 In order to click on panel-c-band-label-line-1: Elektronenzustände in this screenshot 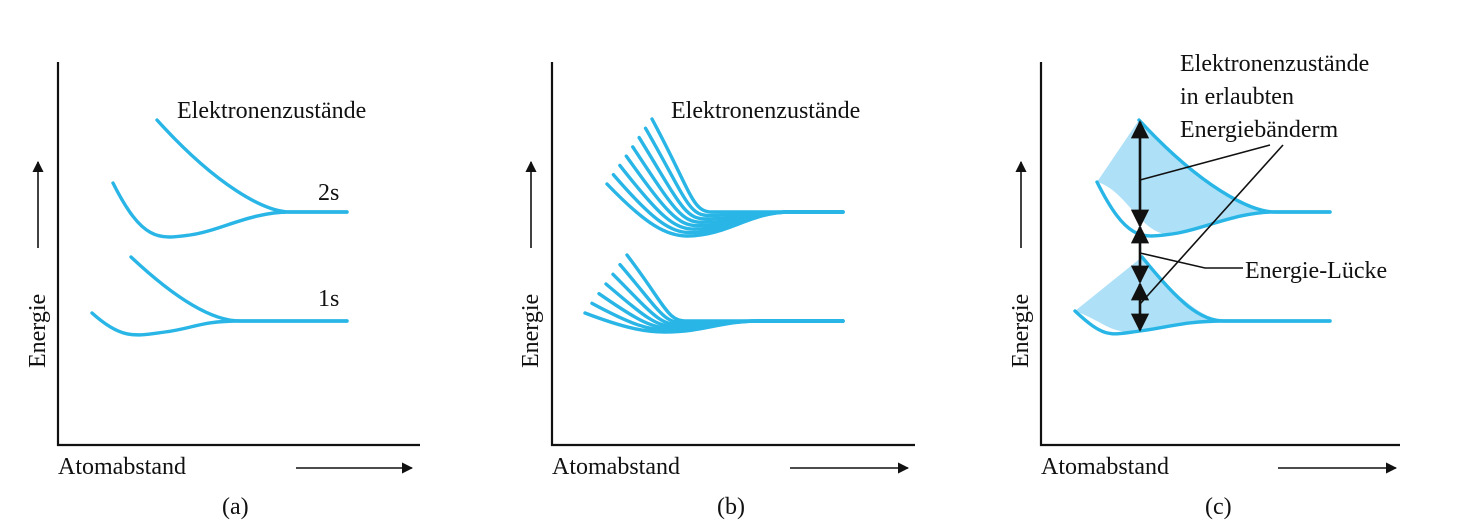, I will do `click(1274, 64)`.